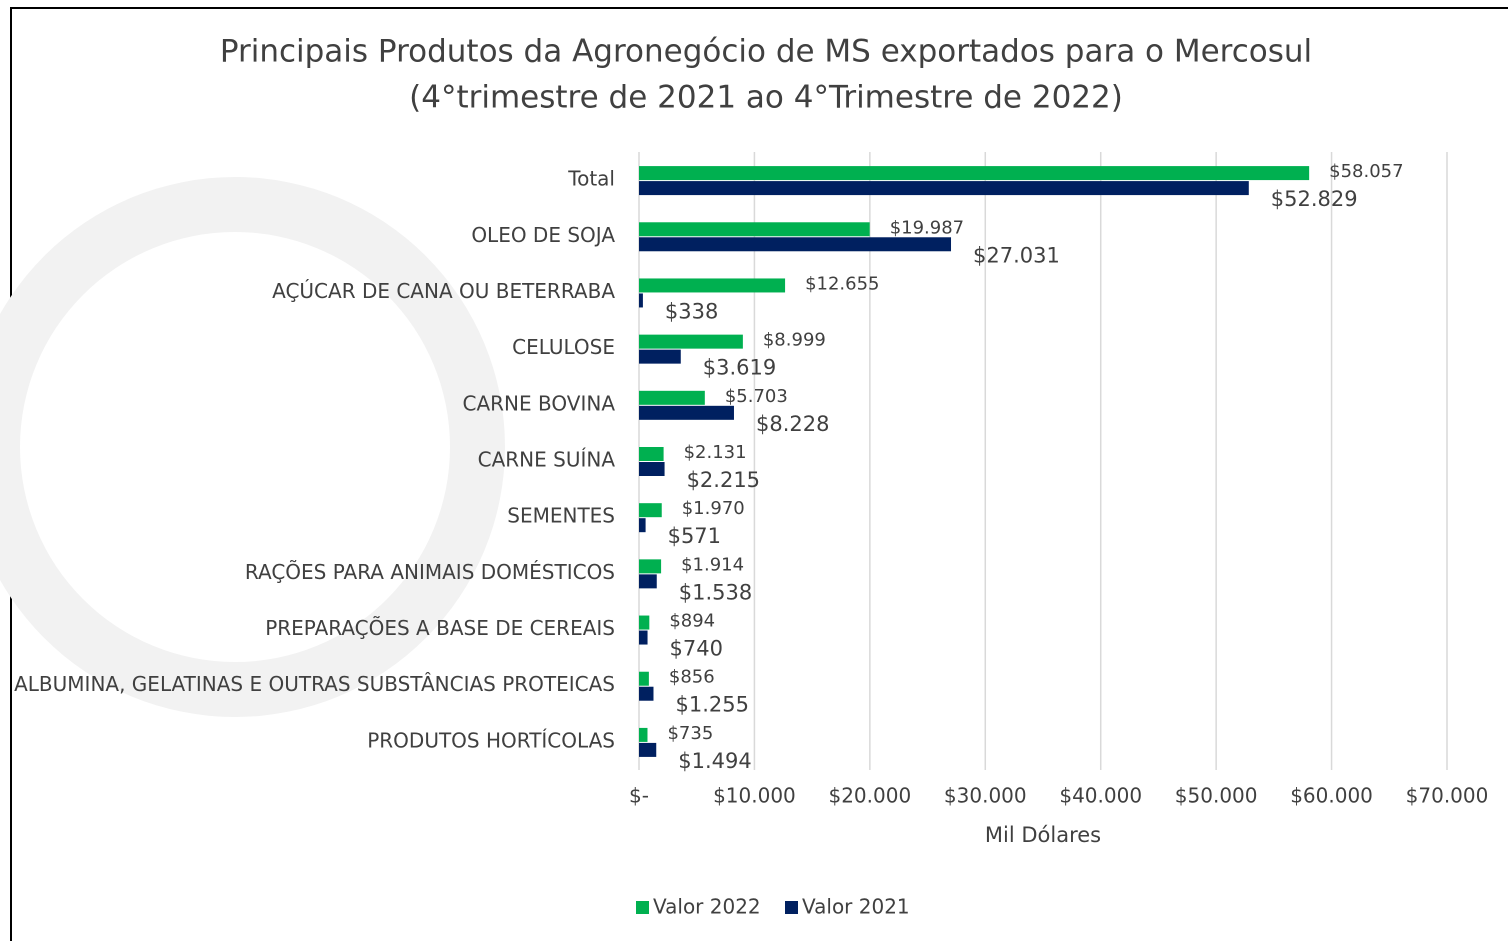 The height and width of the screenshot is (941, 1508). Describe the element at coordinates (756, 396) in the screenshot. I see `data-label: $5.703` at that location.